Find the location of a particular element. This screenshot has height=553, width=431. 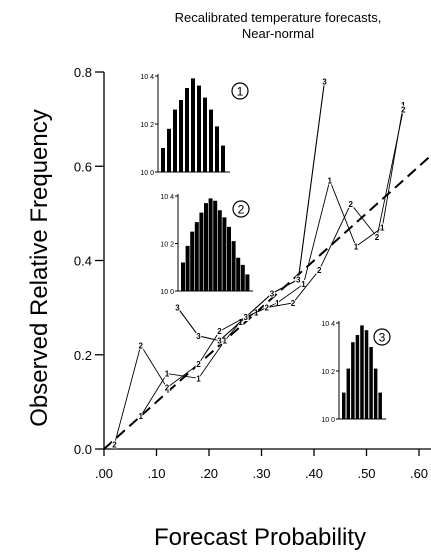

inset-marker-label: 3 is located at coordinates (382, 338).